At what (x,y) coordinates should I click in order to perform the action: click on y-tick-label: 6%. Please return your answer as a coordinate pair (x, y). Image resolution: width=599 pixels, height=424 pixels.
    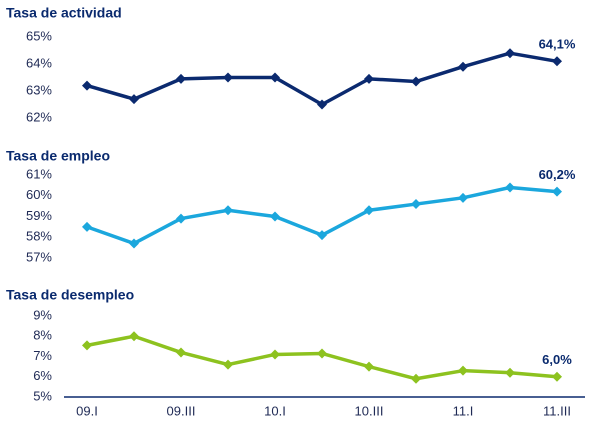
    Looking at the image, I should click on (42, 375).